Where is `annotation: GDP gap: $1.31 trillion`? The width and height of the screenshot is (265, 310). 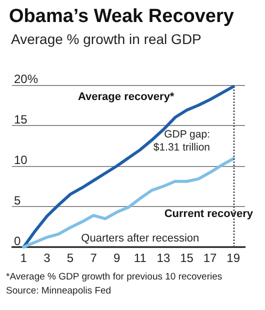
annotation: GDP gap: $1.31 trillion is located at coordinates (181, 141).